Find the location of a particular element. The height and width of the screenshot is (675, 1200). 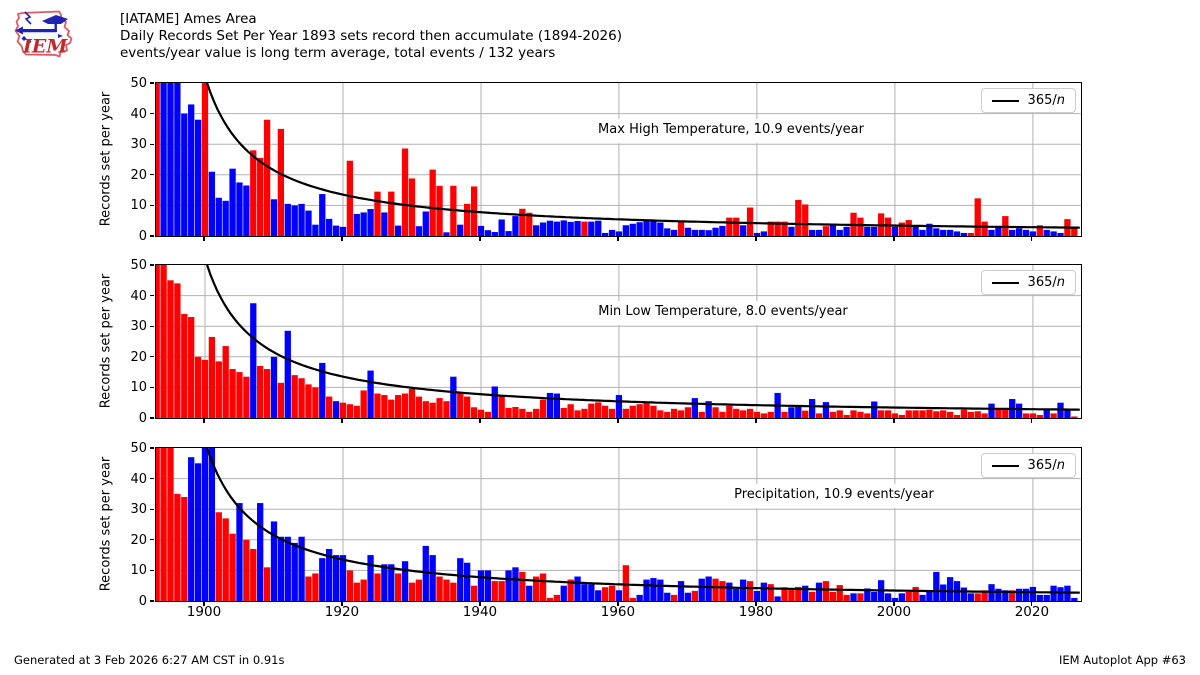

legend-label: 365/n is located at coordinates (1046, 465).